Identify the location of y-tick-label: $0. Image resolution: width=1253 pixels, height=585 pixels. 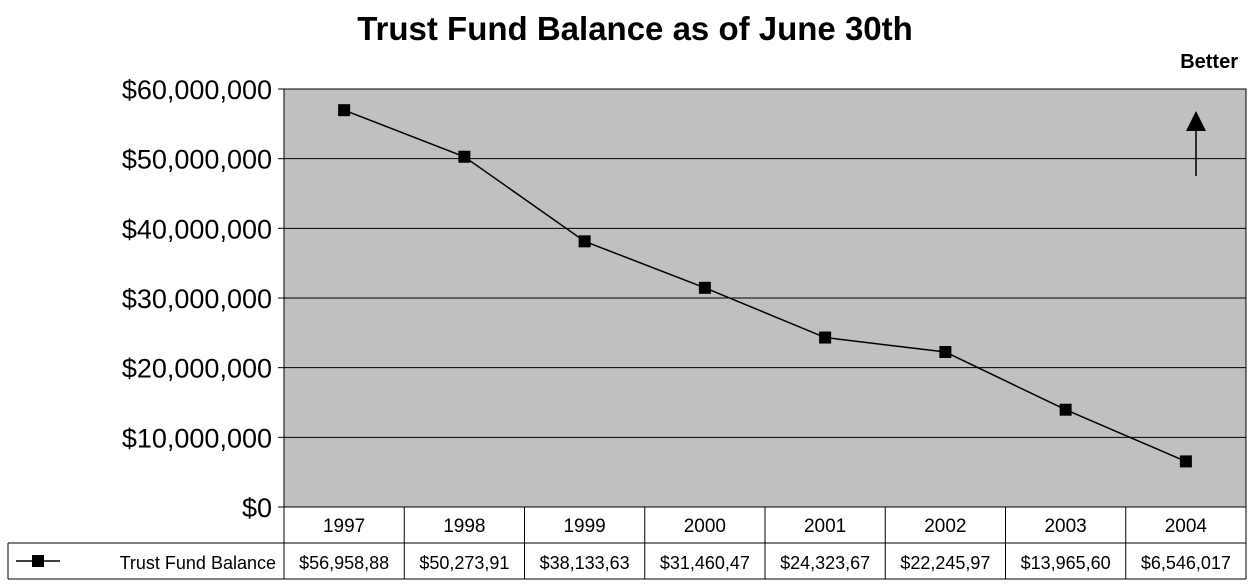
(257, 508).